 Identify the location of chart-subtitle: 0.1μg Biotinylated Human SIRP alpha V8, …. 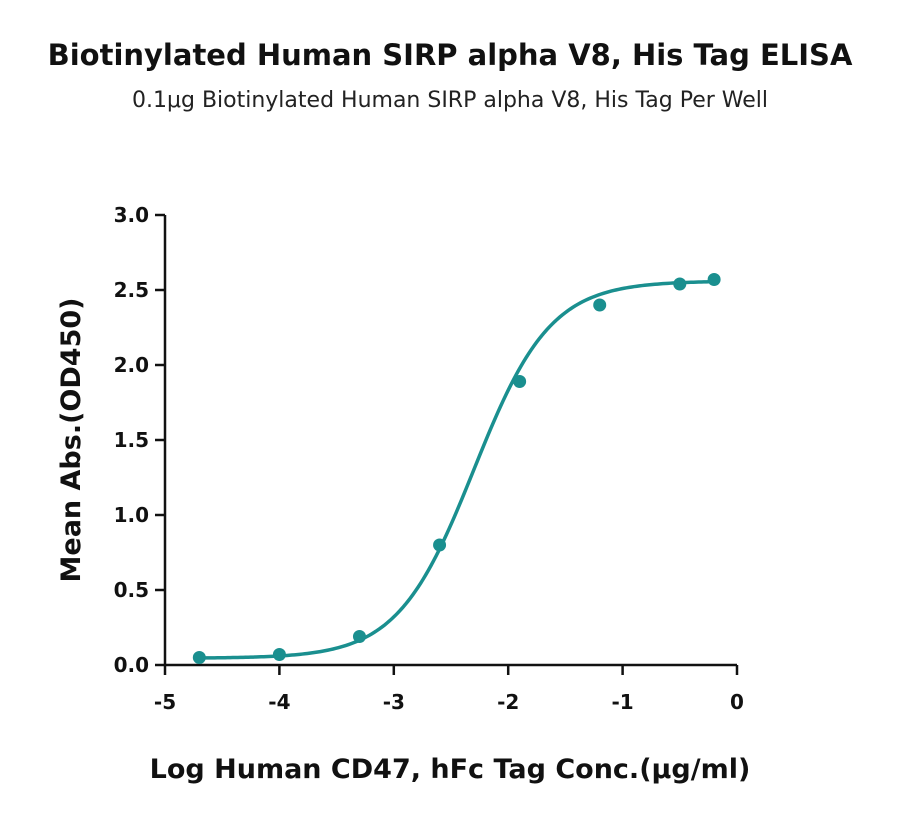
(450, 100).